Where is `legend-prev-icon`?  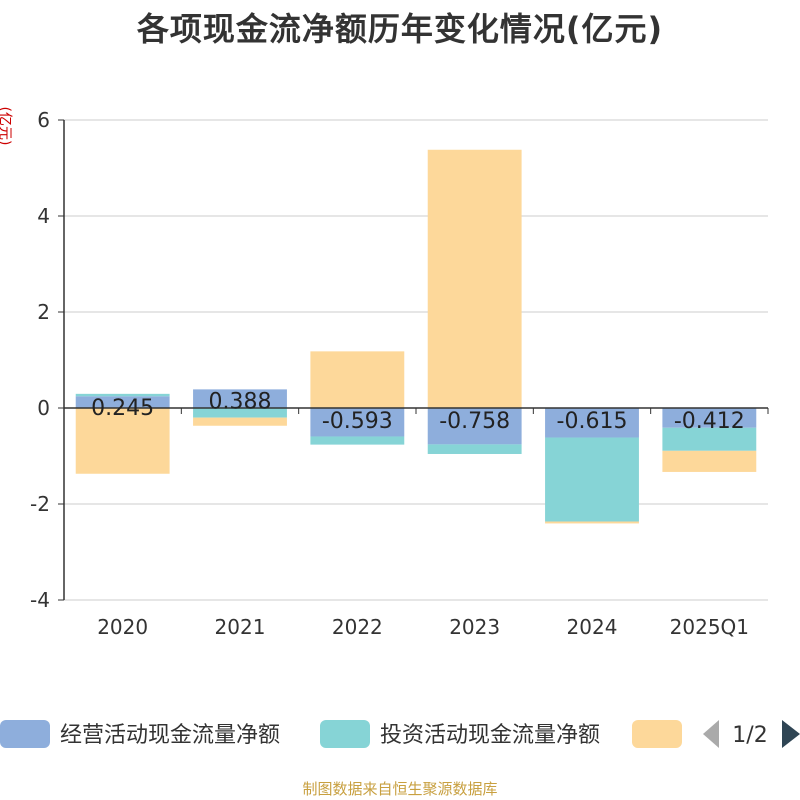 legend-prev-icon is located at coordinates (711, 734).